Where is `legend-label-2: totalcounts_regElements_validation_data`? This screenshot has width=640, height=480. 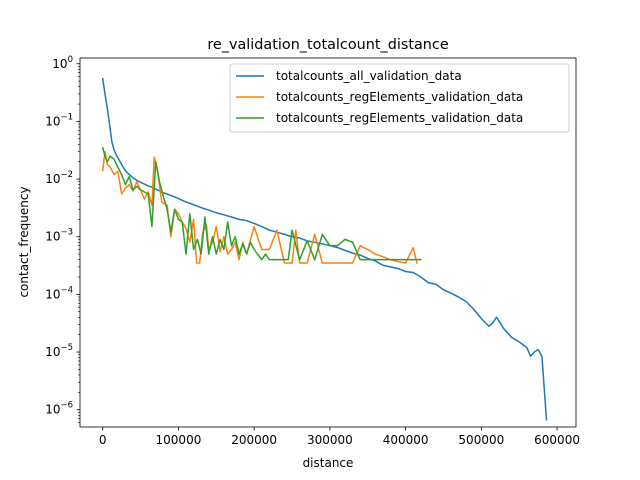 legend-label-2: totalcounts_regElements_validation_data is located at coordinates (399, 97).